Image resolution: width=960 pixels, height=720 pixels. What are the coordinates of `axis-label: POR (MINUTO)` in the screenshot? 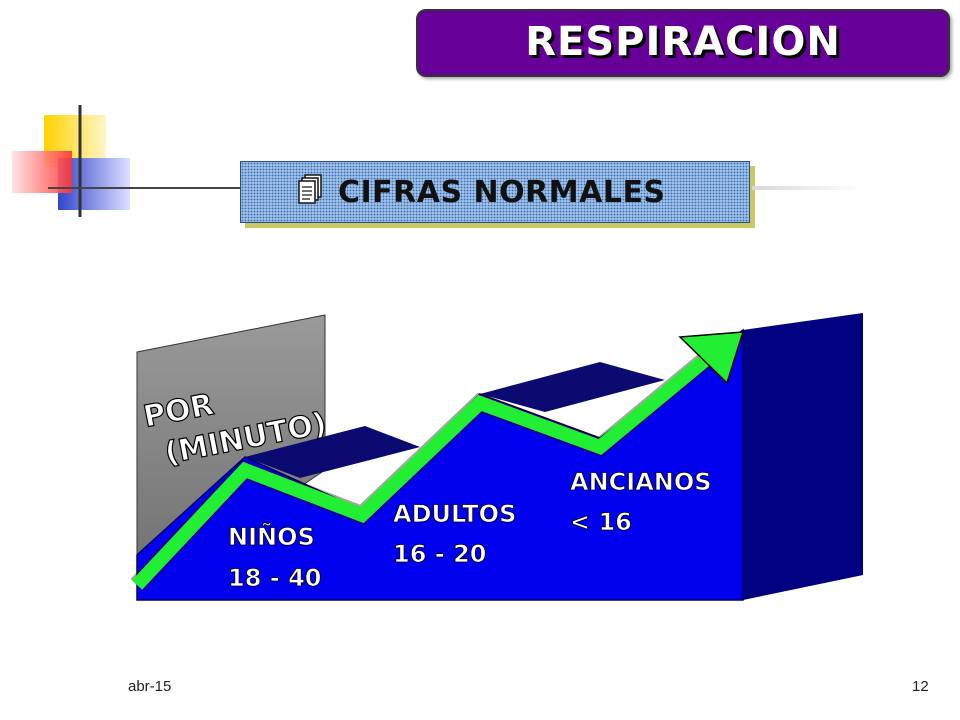 It's located at (235, 430).